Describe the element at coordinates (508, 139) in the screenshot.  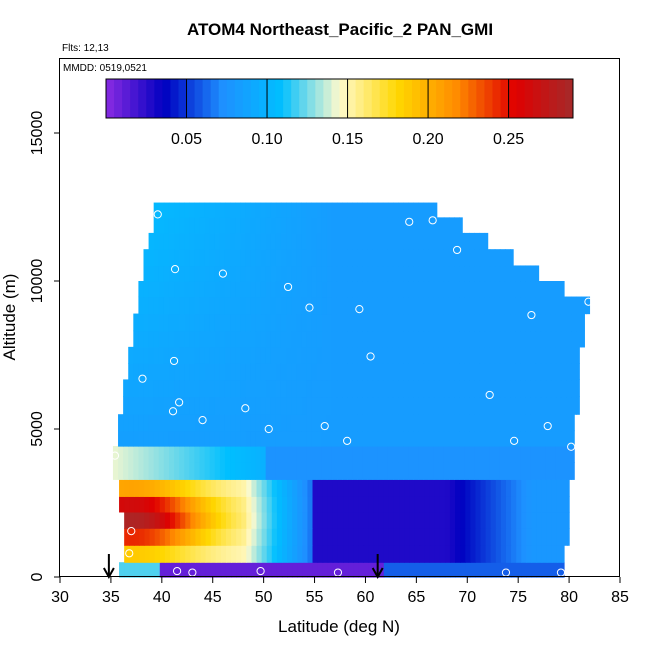
I see `colorbar-tick-label: 0.25` at that location.